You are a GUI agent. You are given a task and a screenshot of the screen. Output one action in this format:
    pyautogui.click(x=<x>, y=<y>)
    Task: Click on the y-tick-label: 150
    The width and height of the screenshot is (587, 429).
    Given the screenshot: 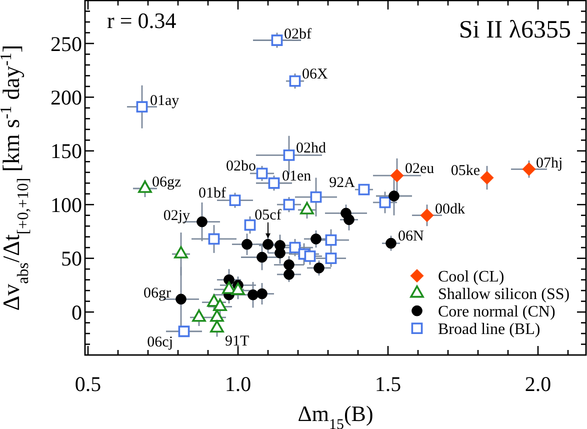 What is the action you would take?
    pyautogui.click(x=66, y=151)
    